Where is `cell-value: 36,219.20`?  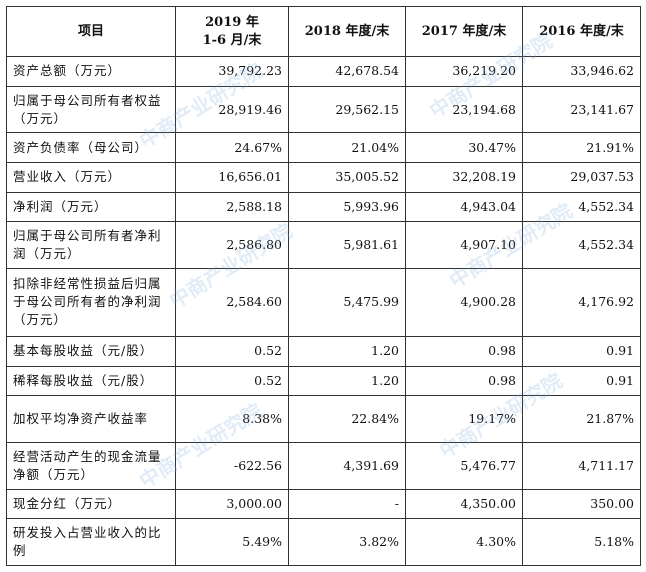
cell-value: 36,219.20 is located at coordinates (464, 71).